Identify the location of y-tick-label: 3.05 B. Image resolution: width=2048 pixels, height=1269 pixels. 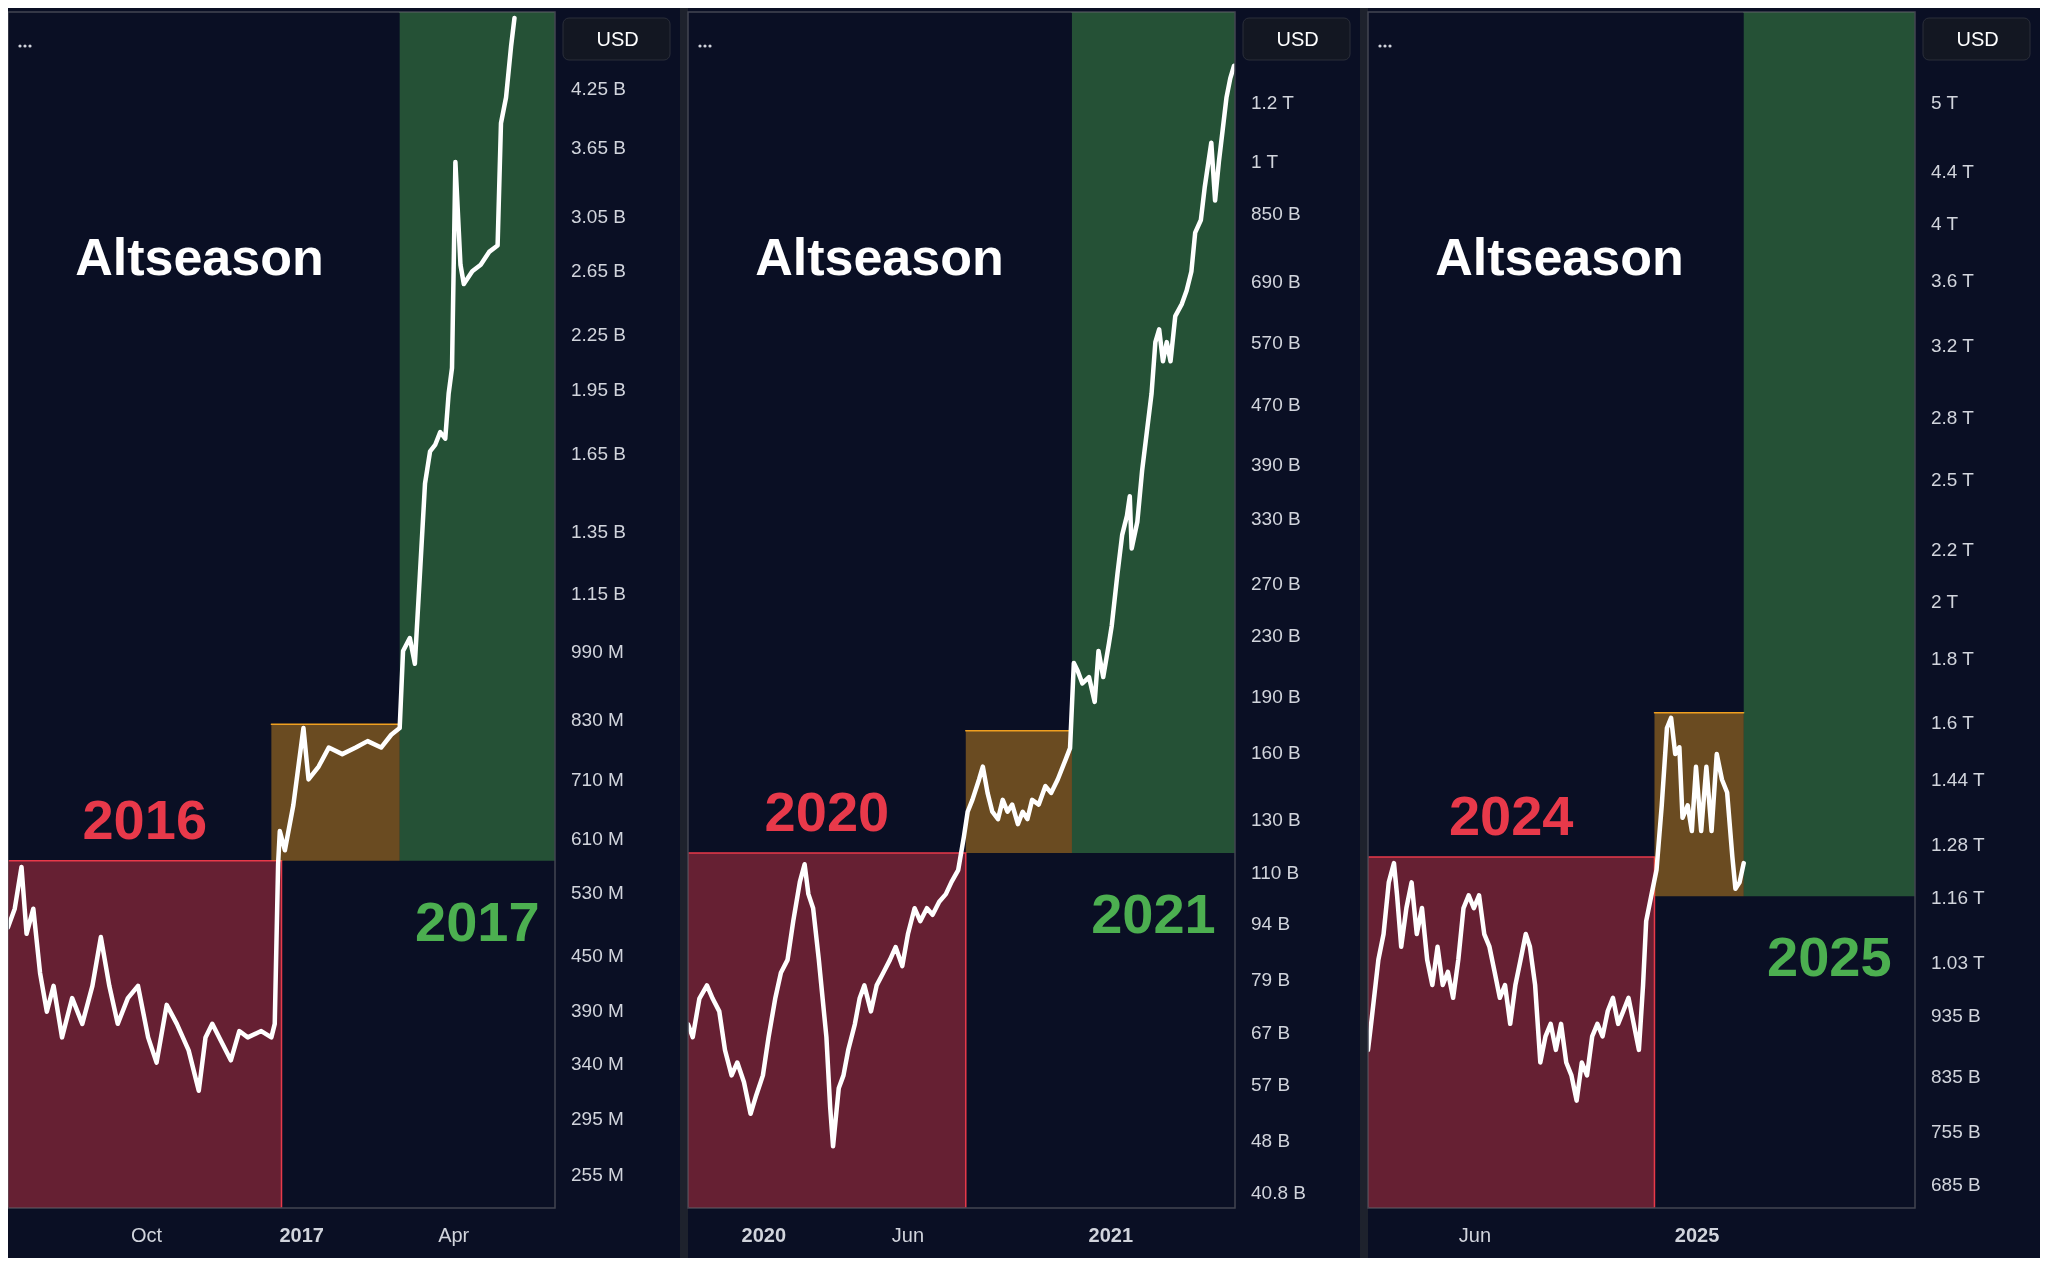
(598, 217).